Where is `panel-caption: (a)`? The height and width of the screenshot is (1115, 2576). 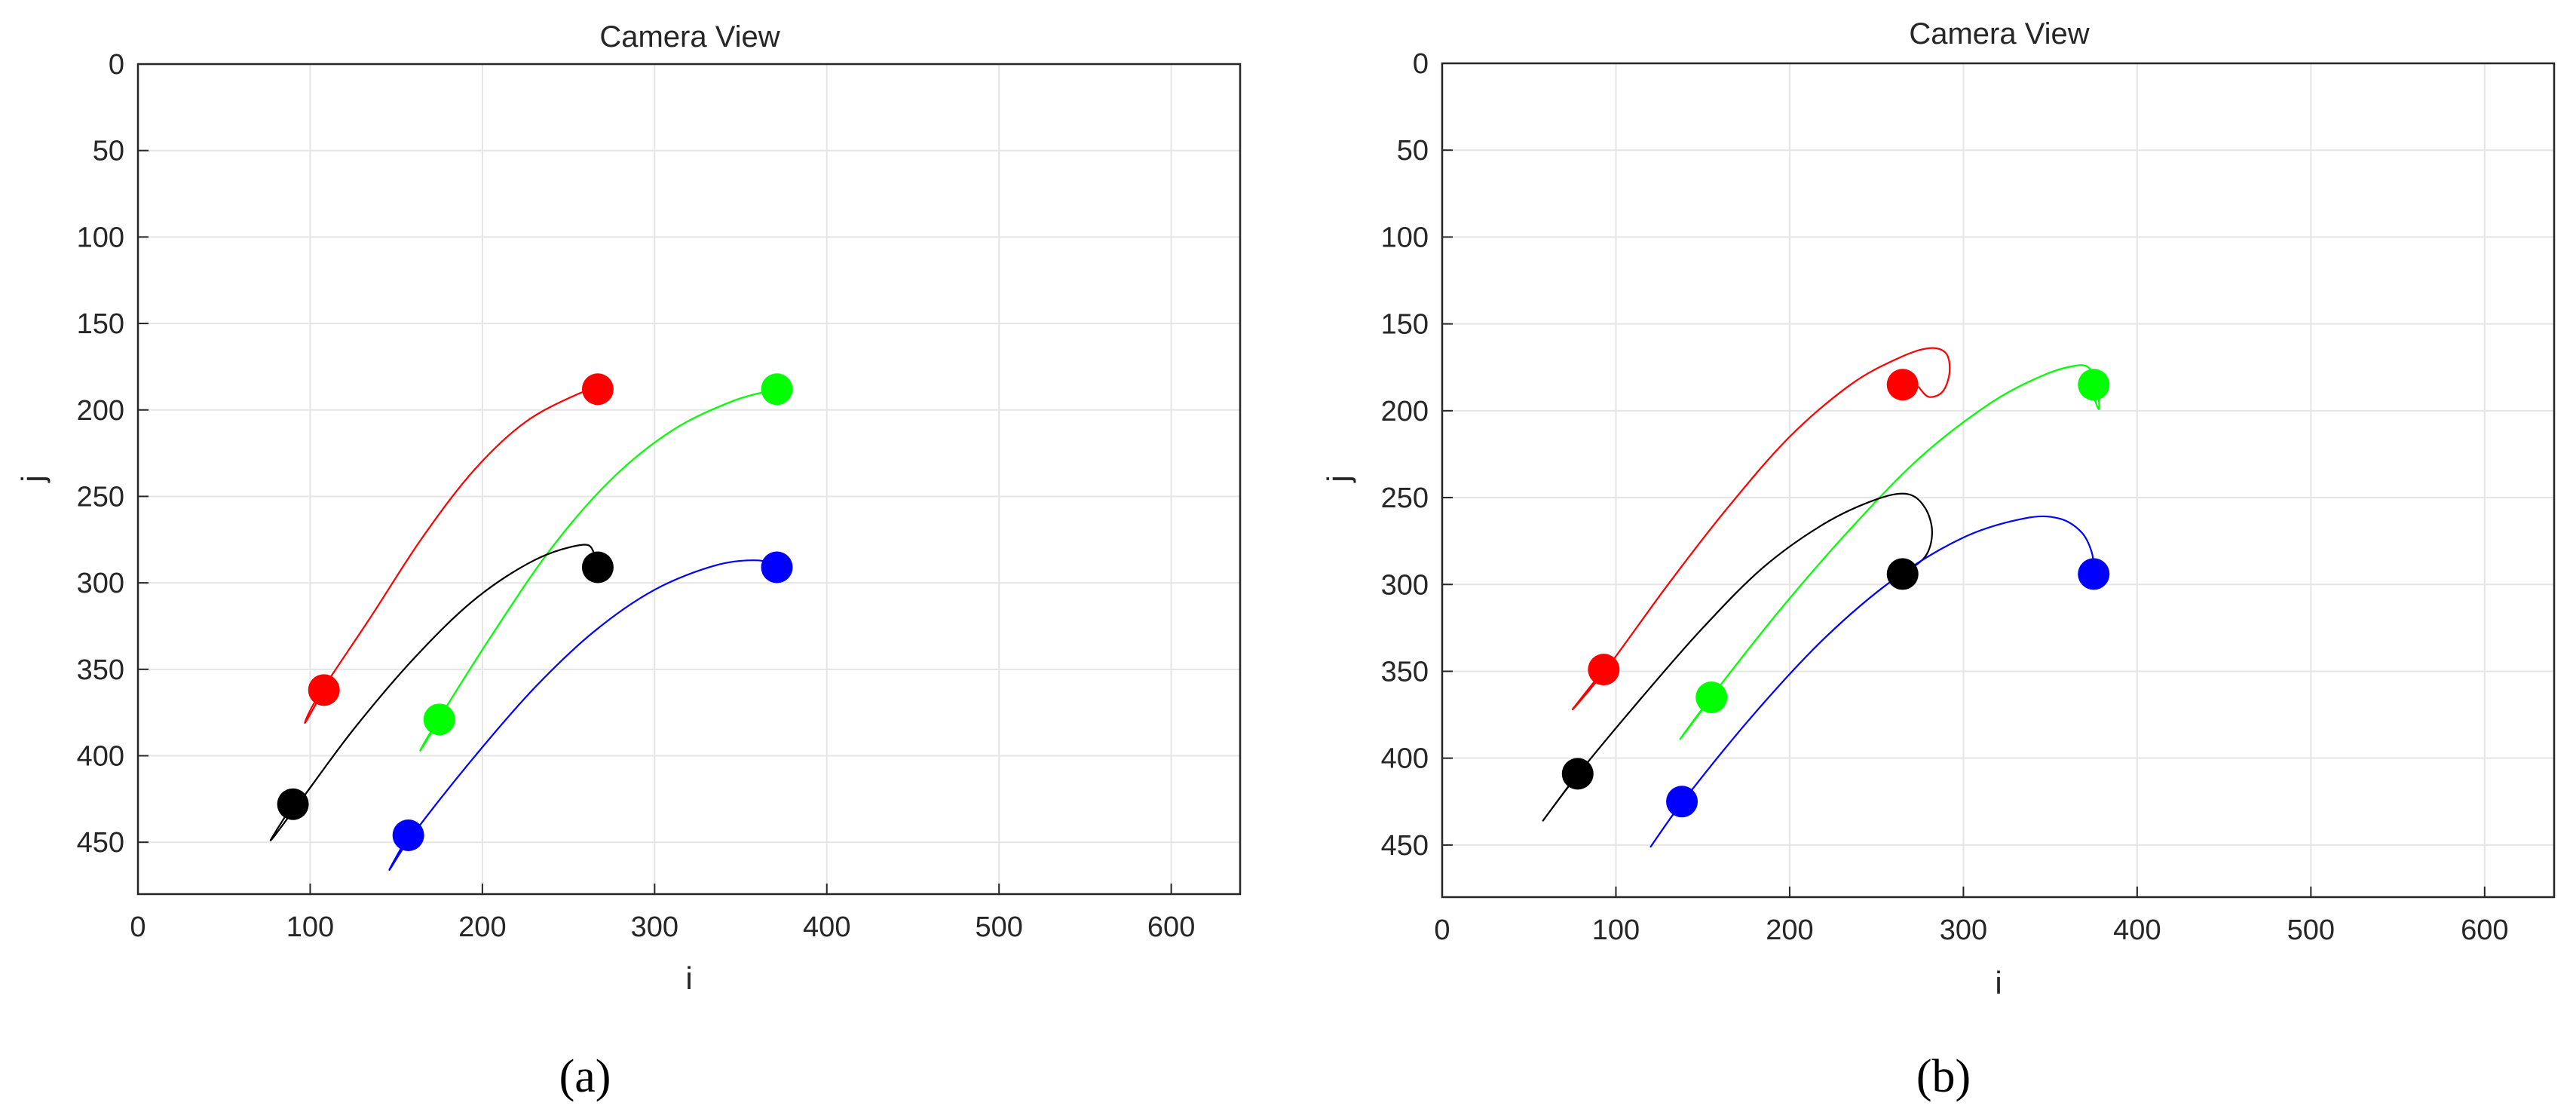 panel-caption: (a) is located at coordinates (585, 1076).